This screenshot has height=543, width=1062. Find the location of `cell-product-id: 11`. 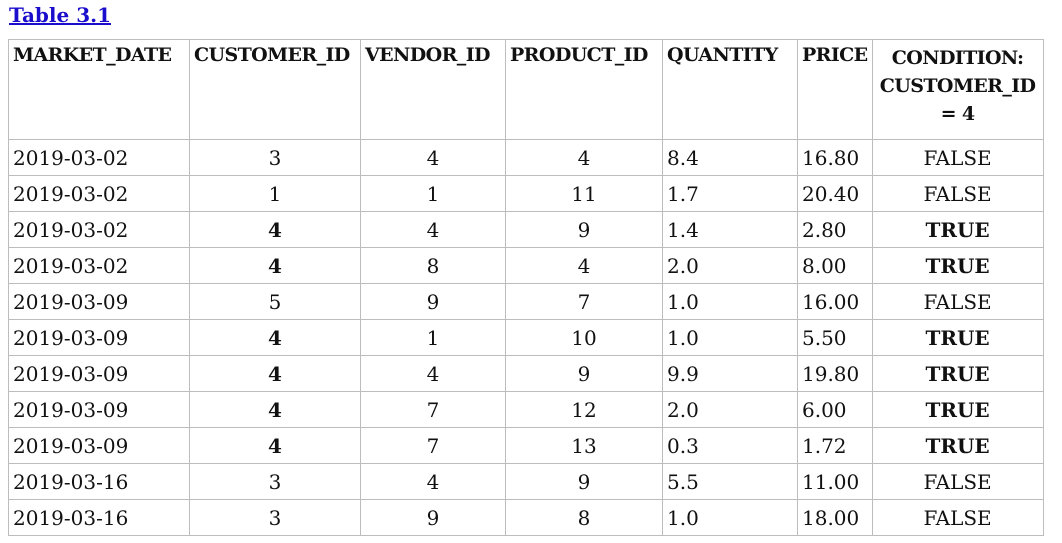

cell-product-id: 11 is located at coordinates (584, 193).